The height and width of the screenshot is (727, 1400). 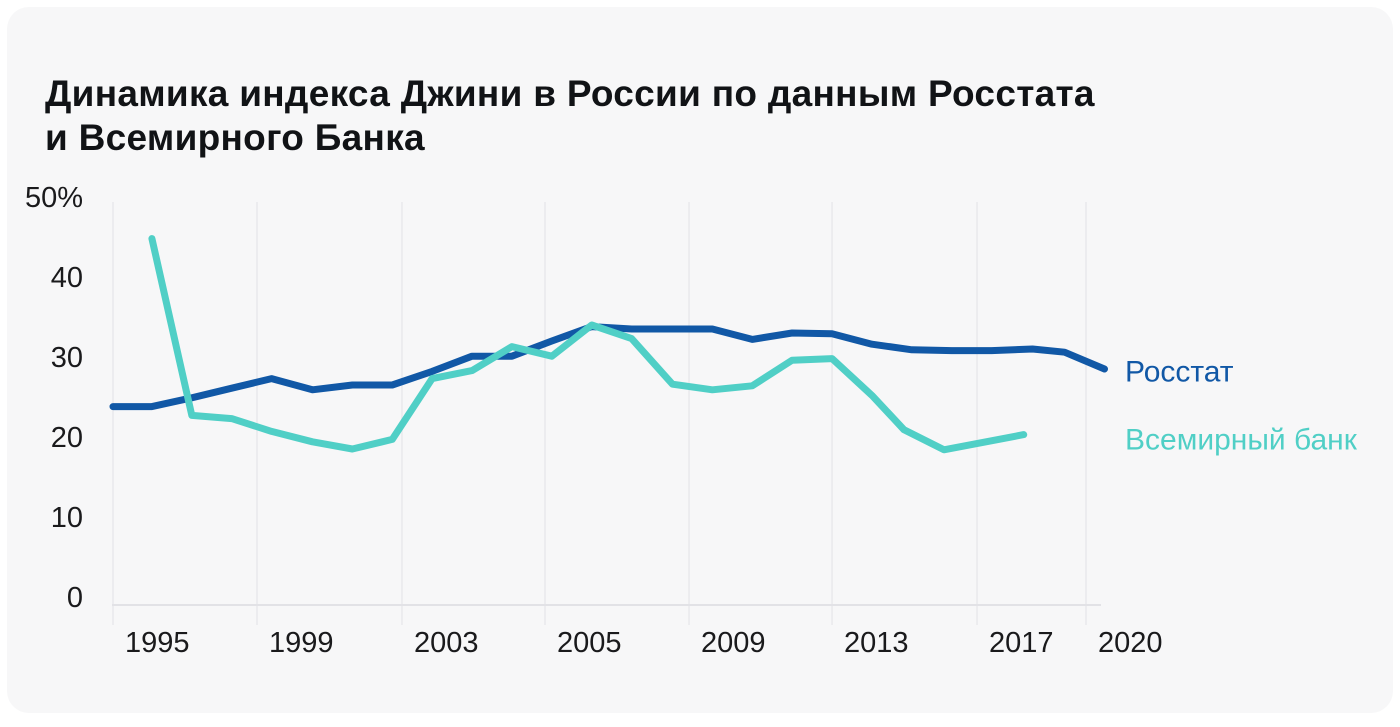 What do you see at coordinates (67, 278) in the screenshot?
I see `y-tick-label: 40` at bounding box center [67, 278].